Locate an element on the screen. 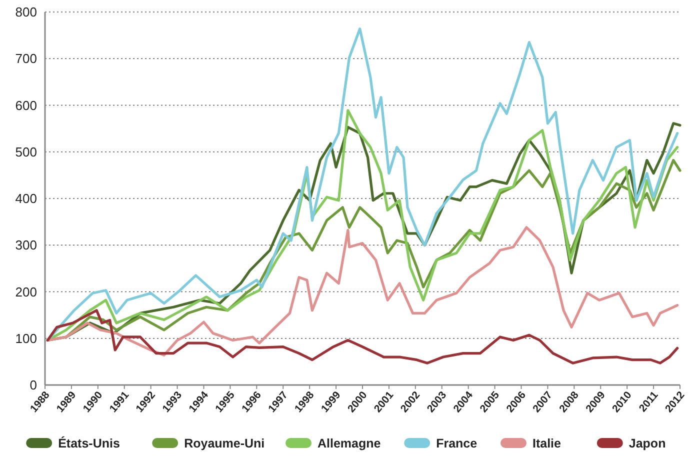 The image size is (694, 459). legend-label: Allemagne is located at coordinates (349, 443).